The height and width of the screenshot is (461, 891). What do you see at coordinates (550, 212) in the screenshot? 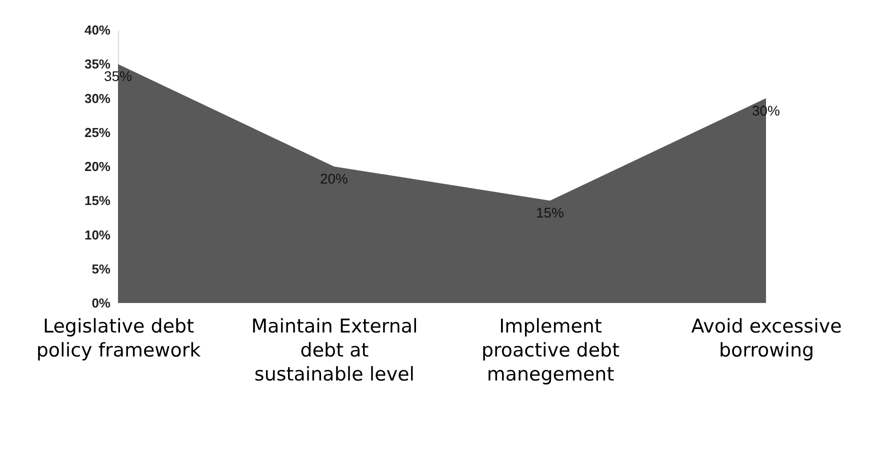
I see `data-label: 15%` at bounding box center [550, 212].